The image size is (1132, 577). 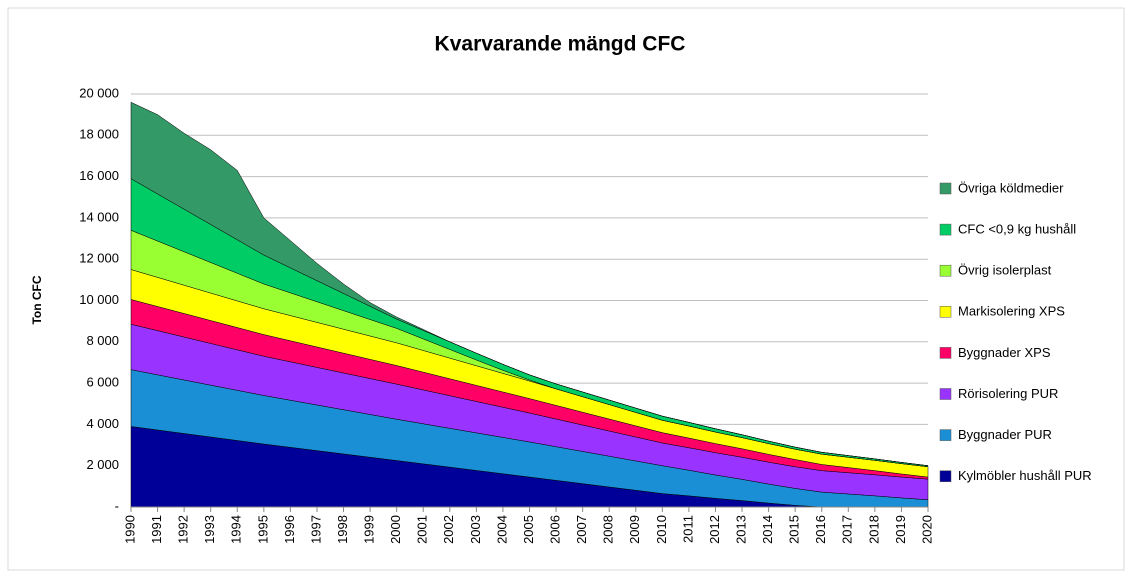 What do you see at coordinates (102, 464) in the screenshot?
I see `y-tick-label: 2 000` at bounding box center [102, 464].